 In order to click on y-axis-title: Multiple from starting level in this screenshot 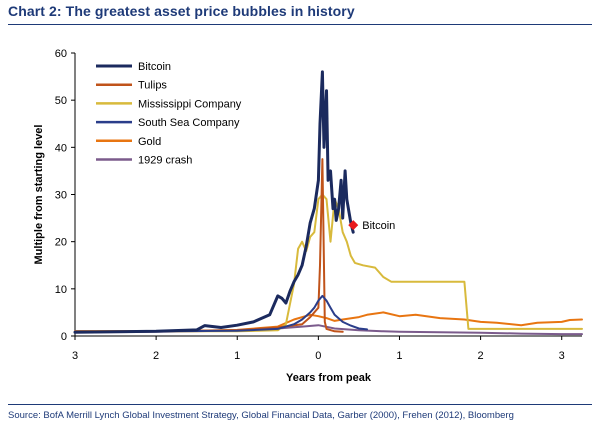, I will do `click(39, 195)`.